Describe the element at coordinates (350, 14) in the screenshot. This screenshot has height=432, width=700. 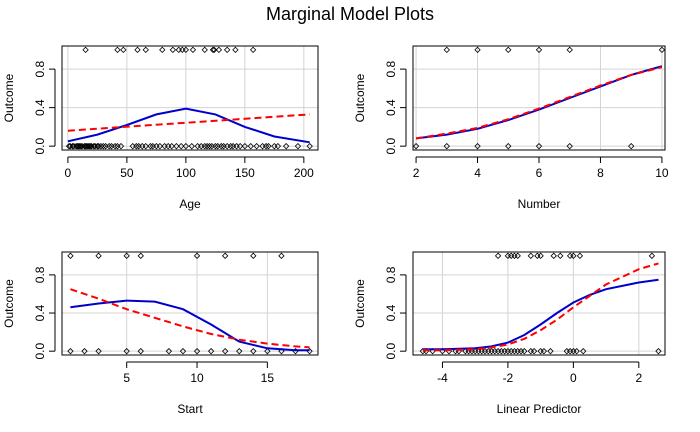
I see `chart-title: Marginal Model Plots` at that location.